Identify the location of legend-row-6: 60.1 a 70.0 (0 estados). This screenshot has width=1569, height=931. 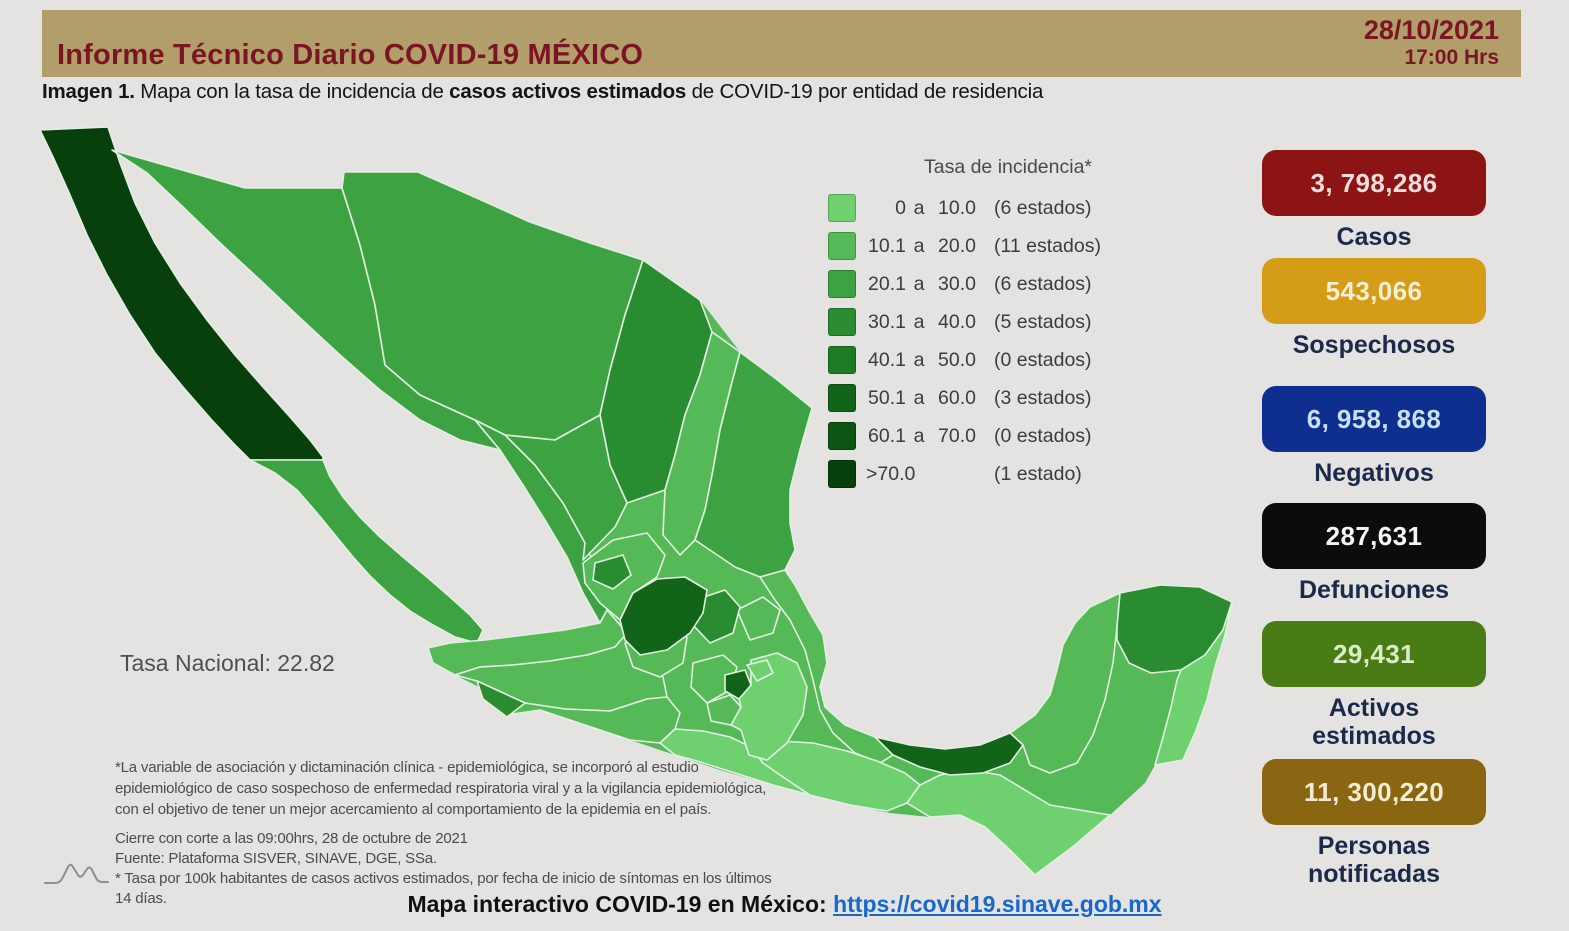
(988, 436).